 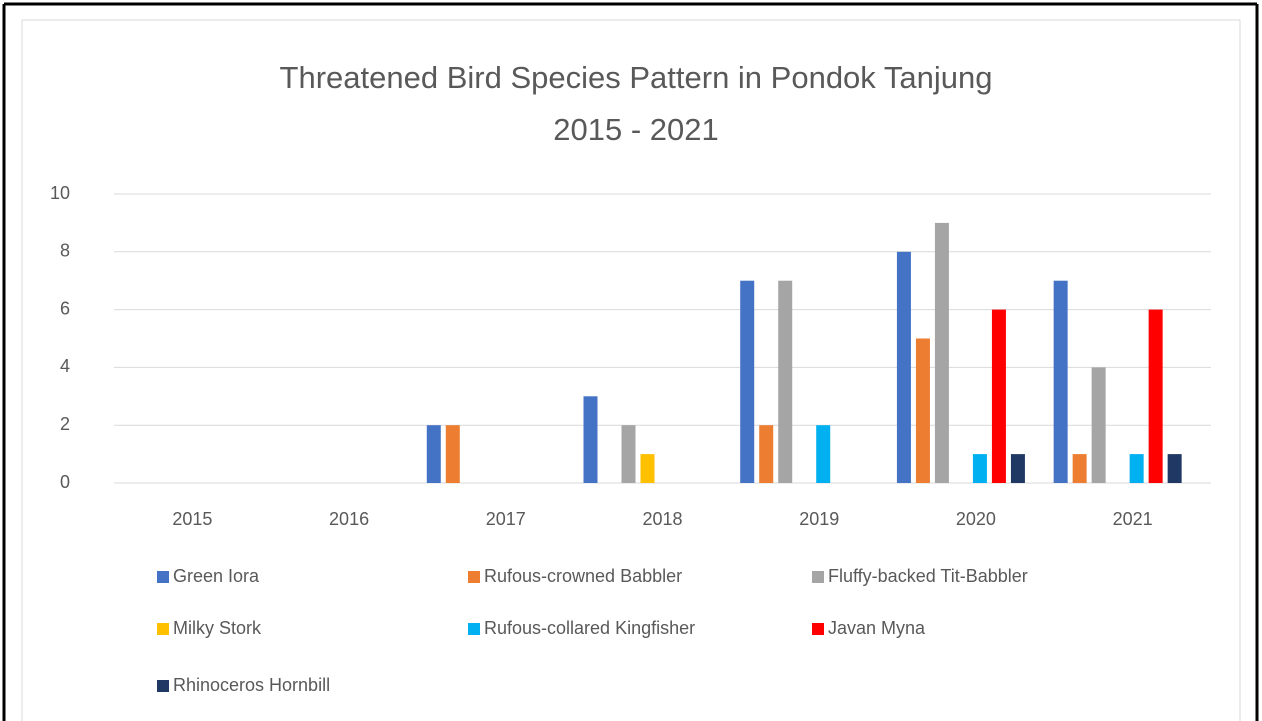 What do you see at coordinates (583, 576) in the screenshot?
I see `legend-label: Rufous-crowned Babbler` at bounding box center [583, 576].